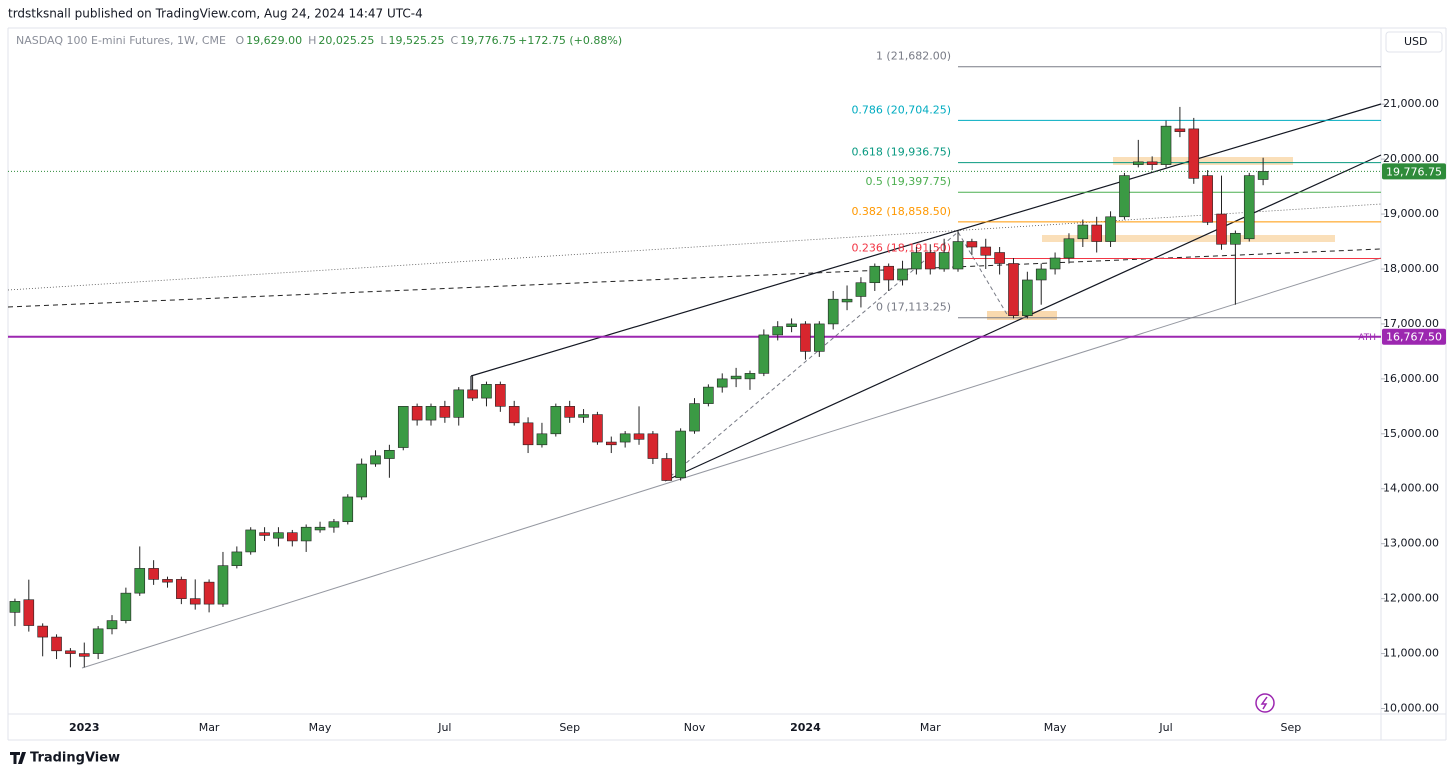 The image size is (1456, 775). Describe the element at coordinates (346, 40) in the screenshot. I see `ohlc-value: 20,025.25` at that location.